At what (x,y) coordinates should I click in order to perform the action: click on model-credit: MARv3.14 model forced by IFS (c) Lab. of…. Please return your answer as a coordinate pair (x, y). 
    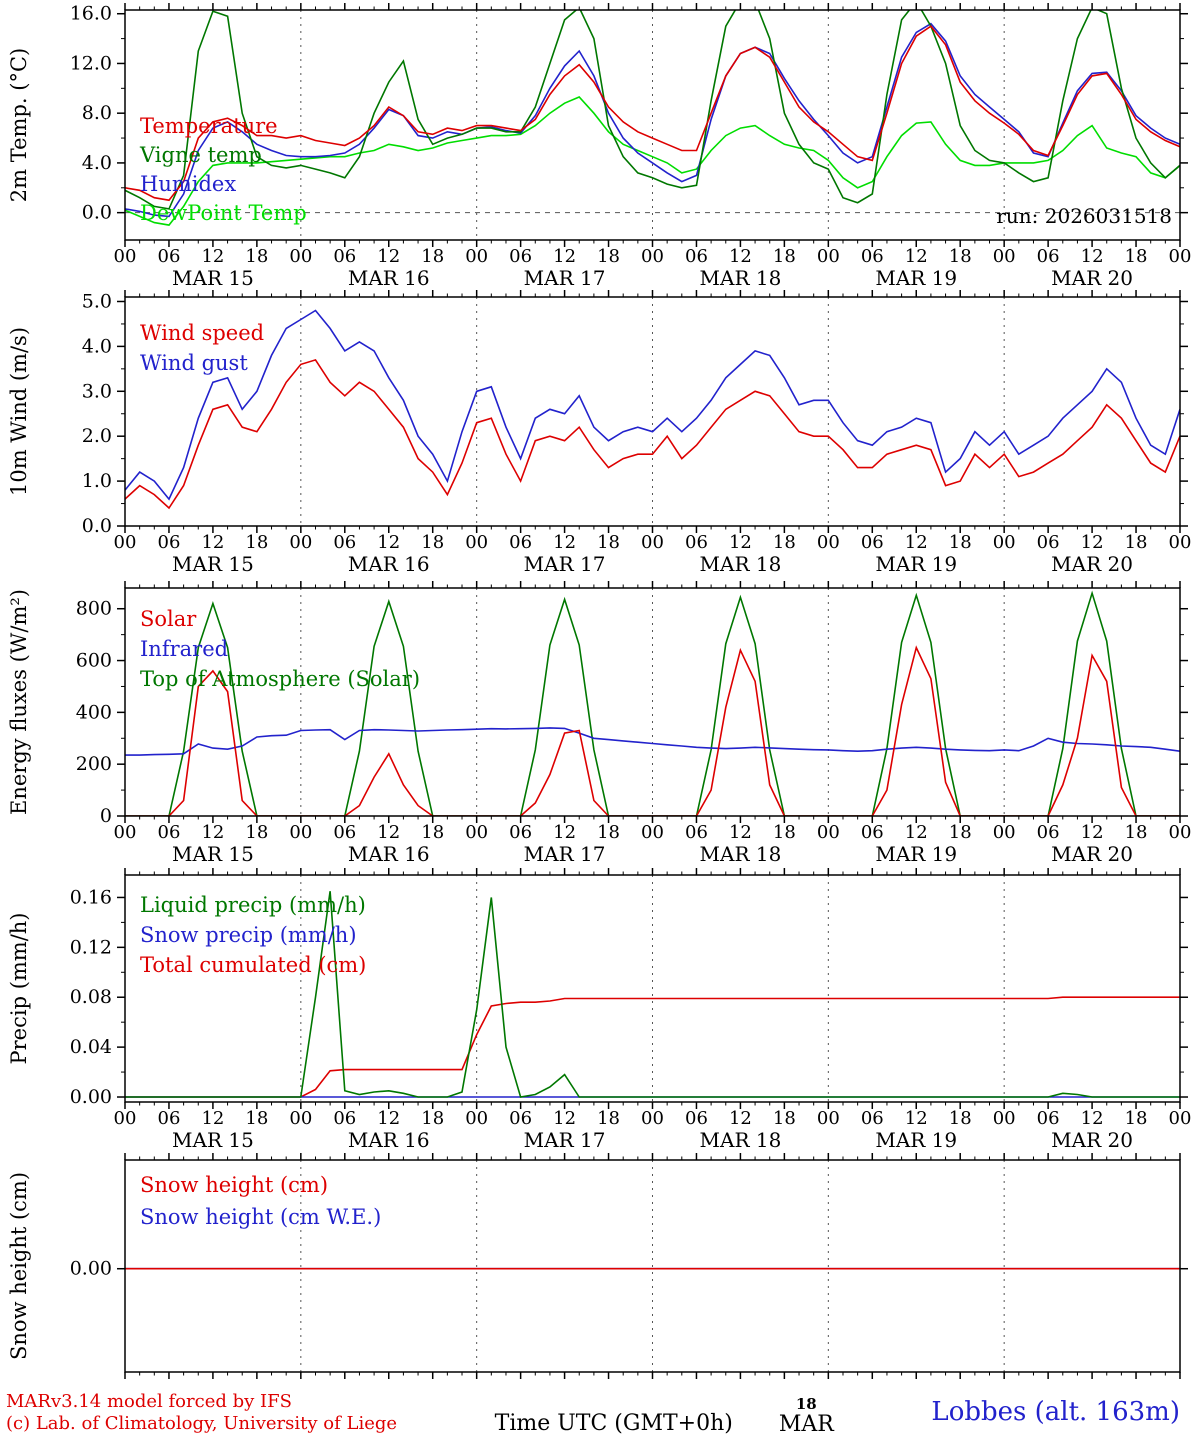
    Looking at the image, I should click on (201, 1413).